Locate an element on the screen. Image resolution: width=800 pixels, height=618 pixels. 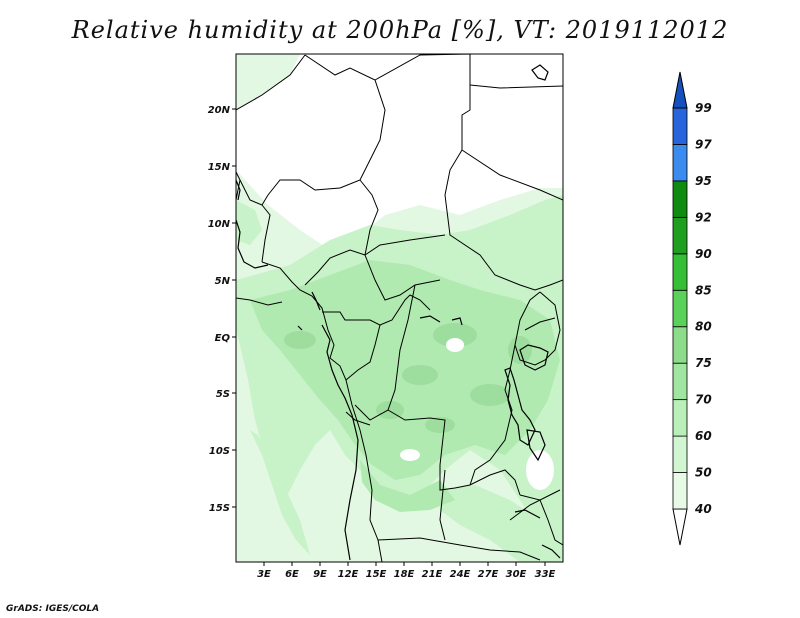
coastline is located at coordinates (297, 370).